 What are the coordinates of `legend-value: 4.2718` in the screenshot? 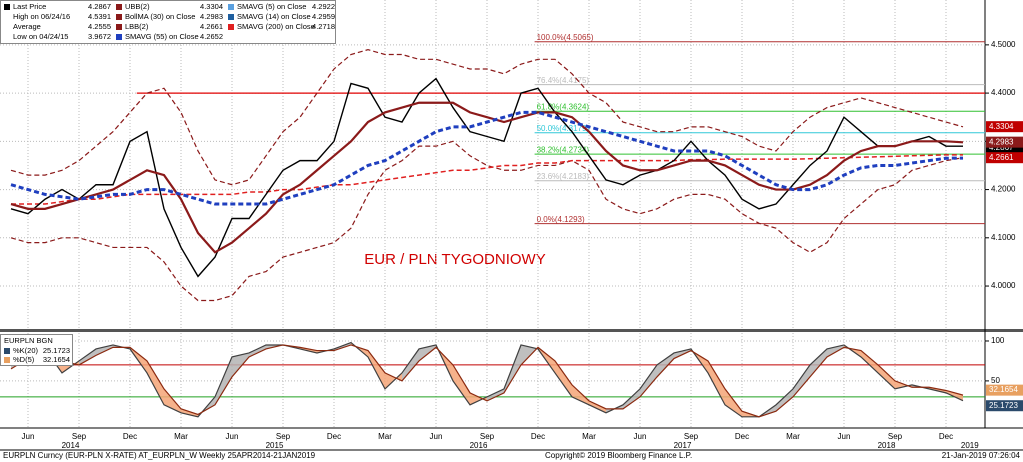 It's located at (323, 26).